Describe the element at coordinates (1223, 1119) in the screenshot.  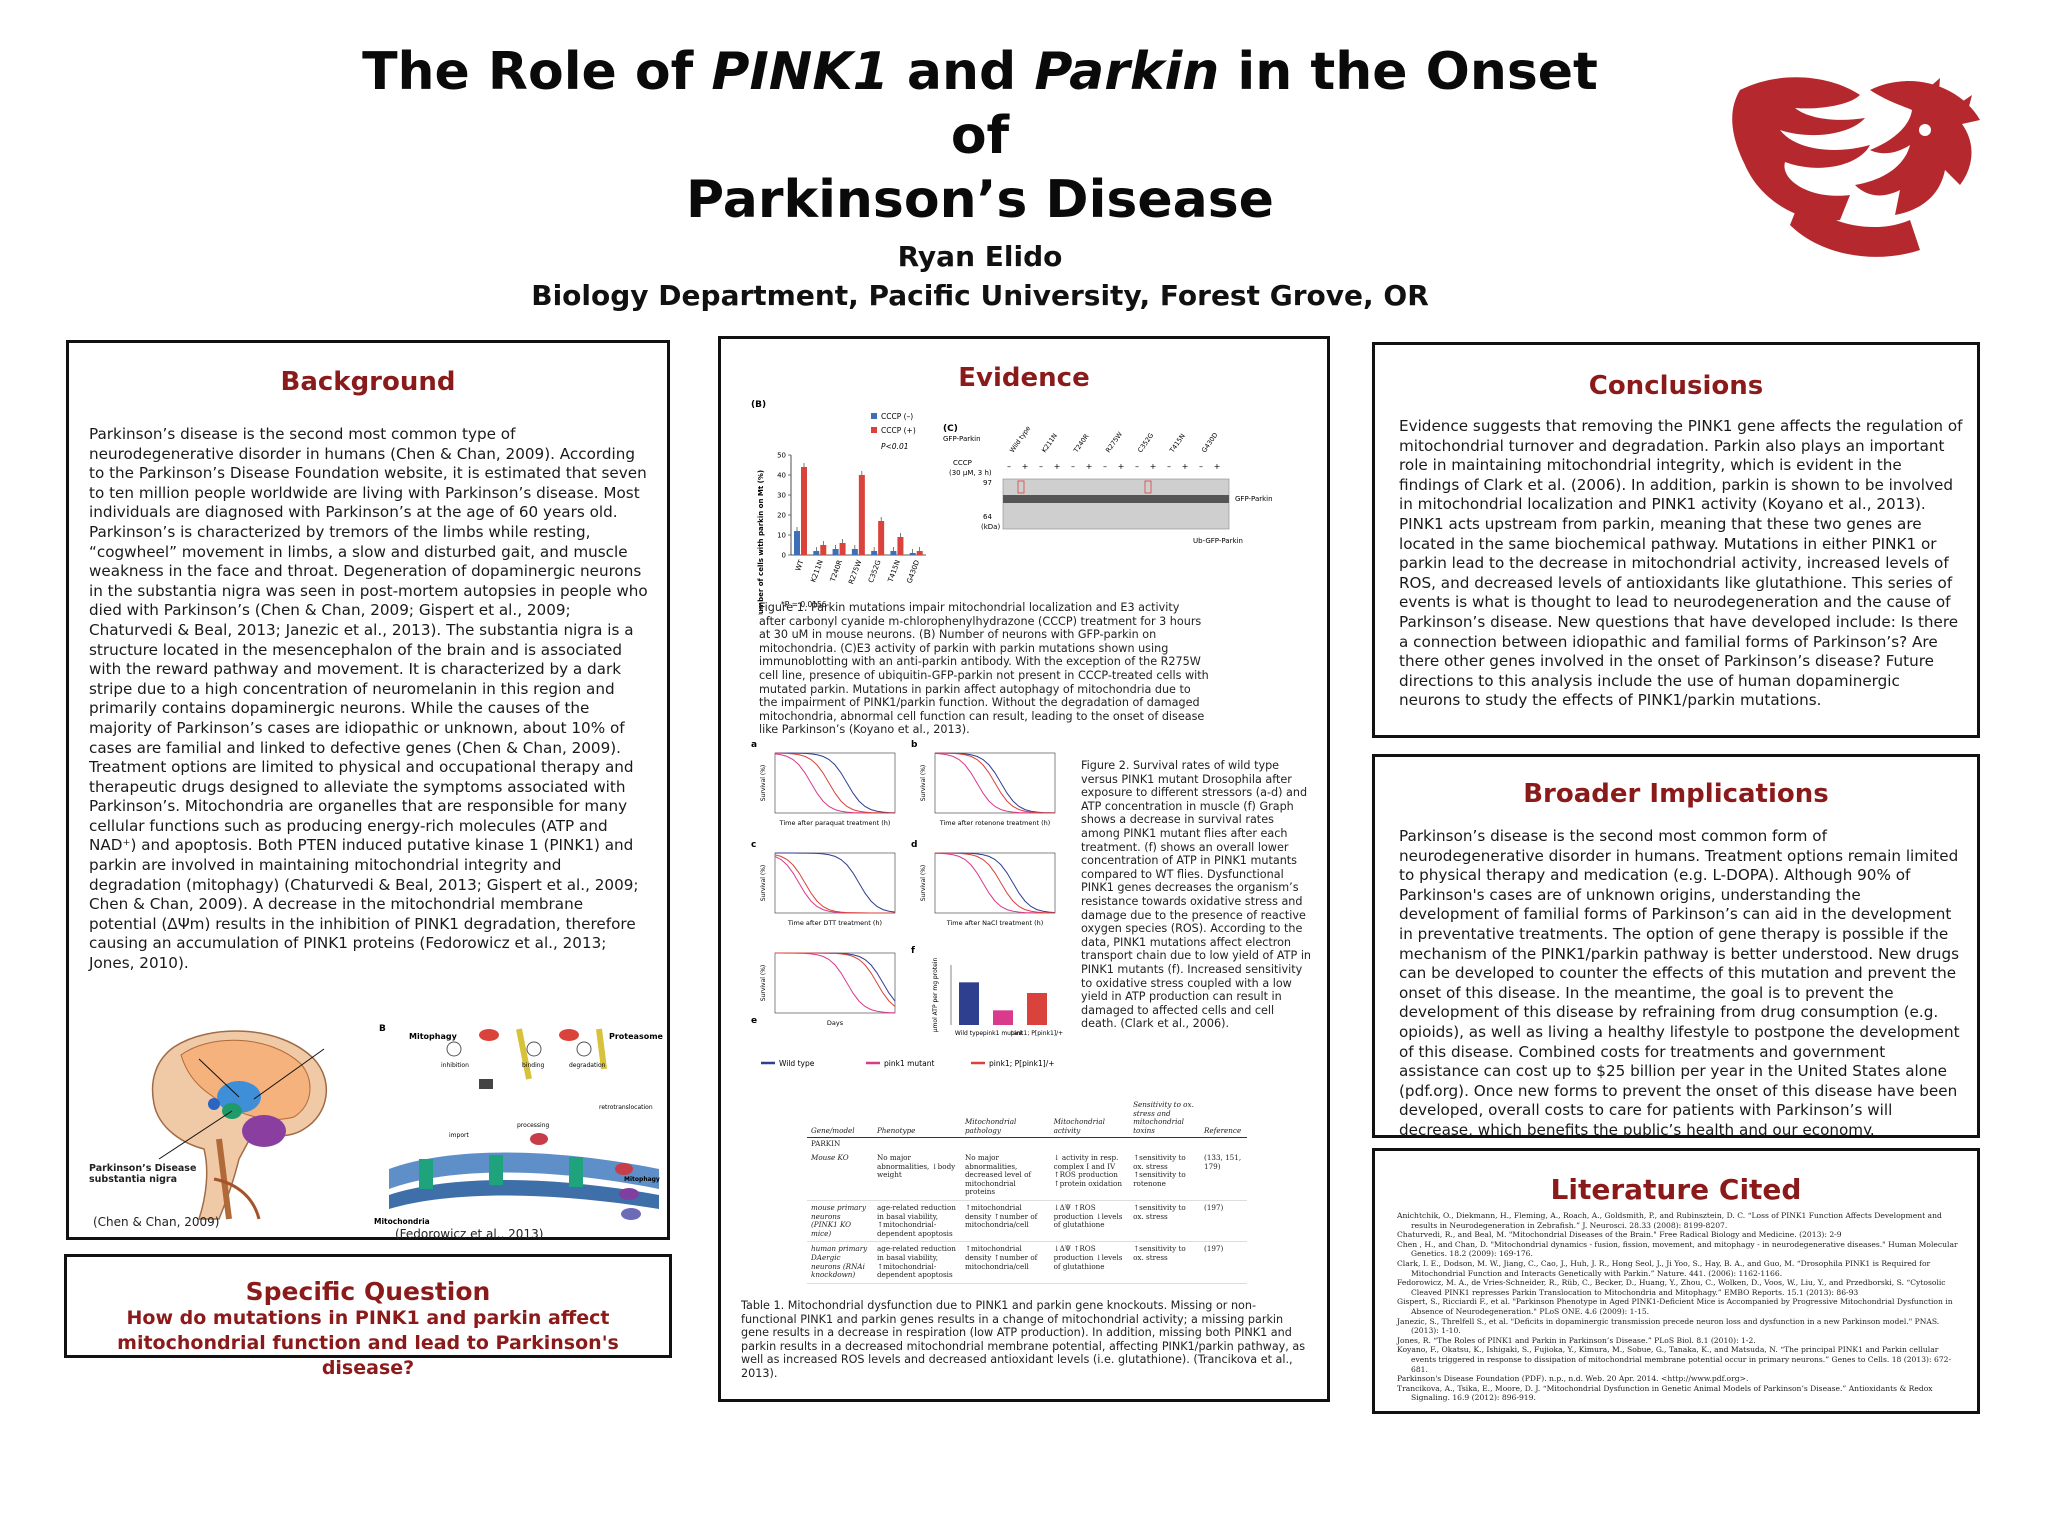
I see `table1-header-cell: Reference` at that location.